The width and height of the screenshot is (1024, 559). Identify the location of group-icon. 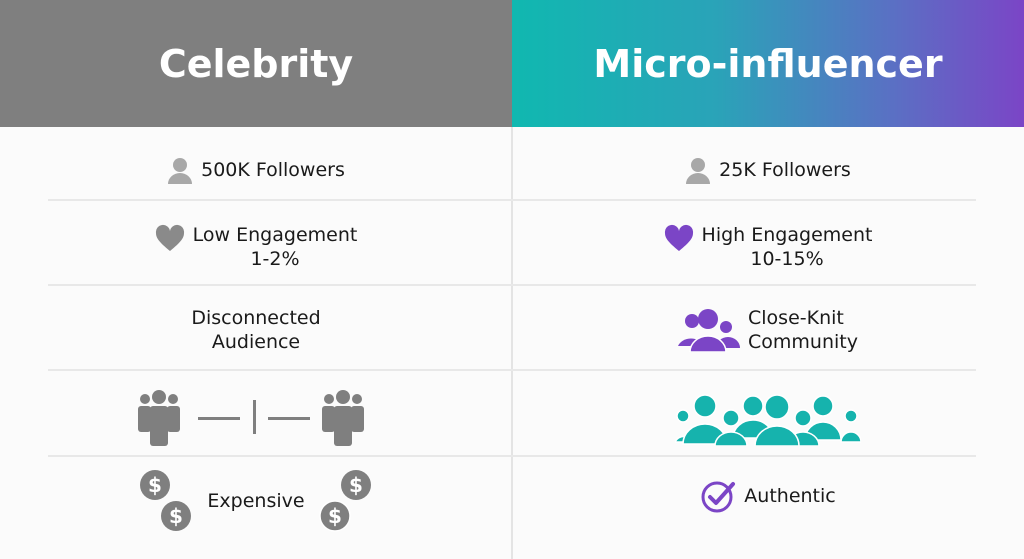
(709, 330).